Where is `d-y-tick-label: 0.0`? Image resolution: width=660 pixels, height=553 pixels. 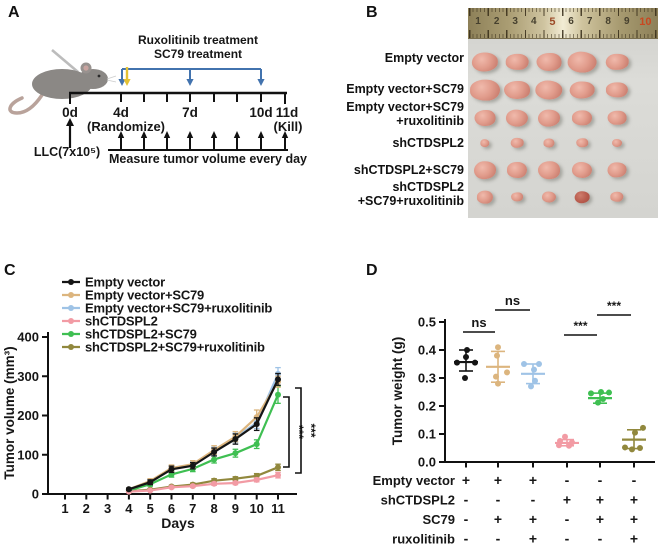
d-y-tick-label: 0.0 is located at coordinates (427, 462).